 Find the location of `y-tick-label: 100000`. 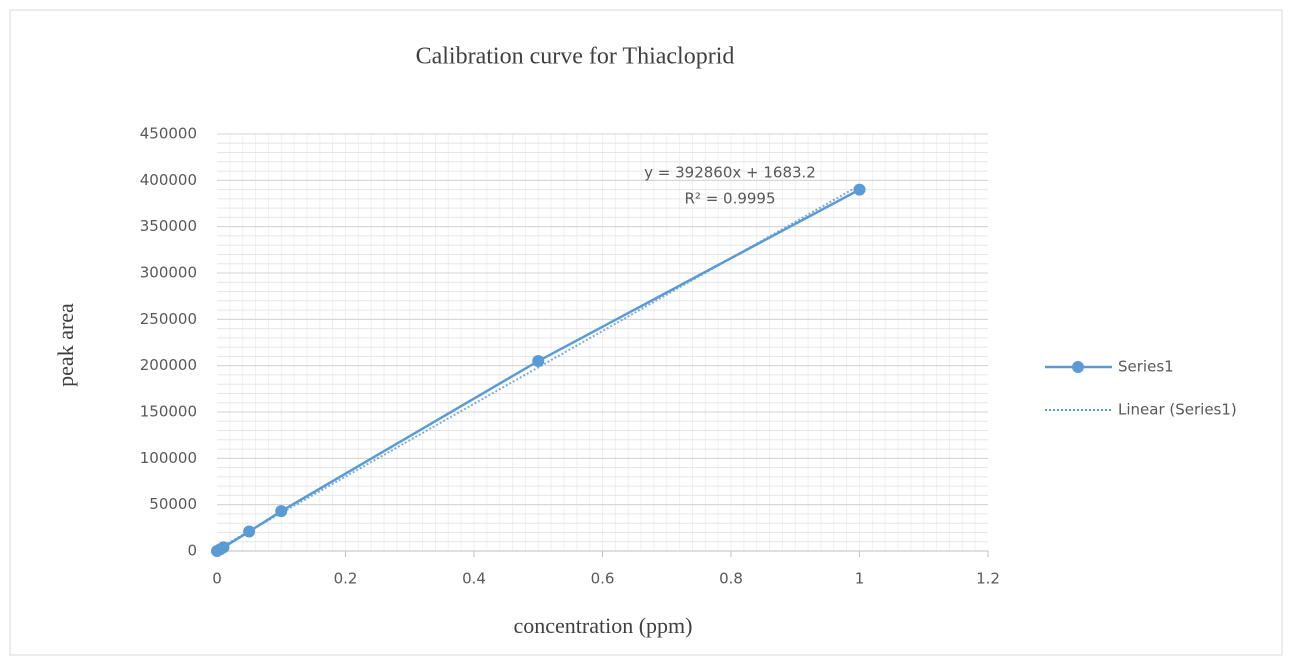

y-tick-label: 100000 is located at coordinates (168, 458).